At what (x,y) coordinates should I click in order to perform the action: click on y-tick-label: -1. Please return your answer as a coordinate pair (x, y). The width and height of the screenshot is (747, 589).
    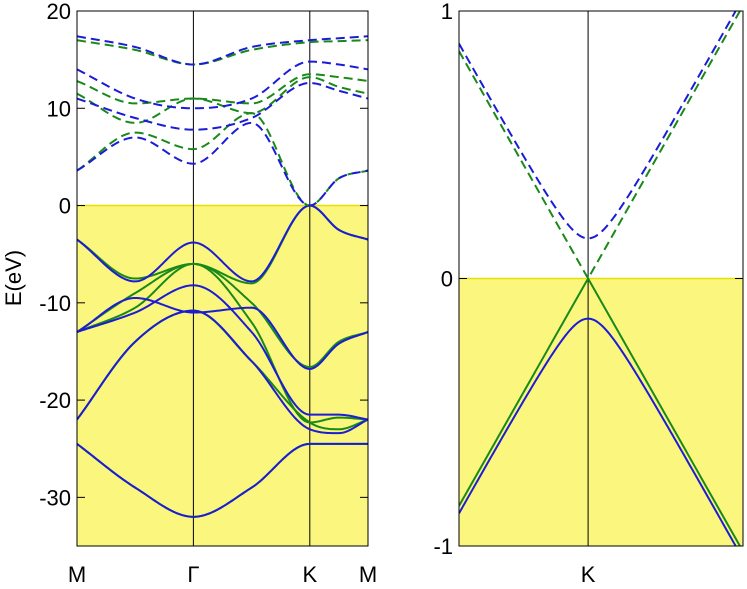
    Looking at the image, I should click on (443, 546).